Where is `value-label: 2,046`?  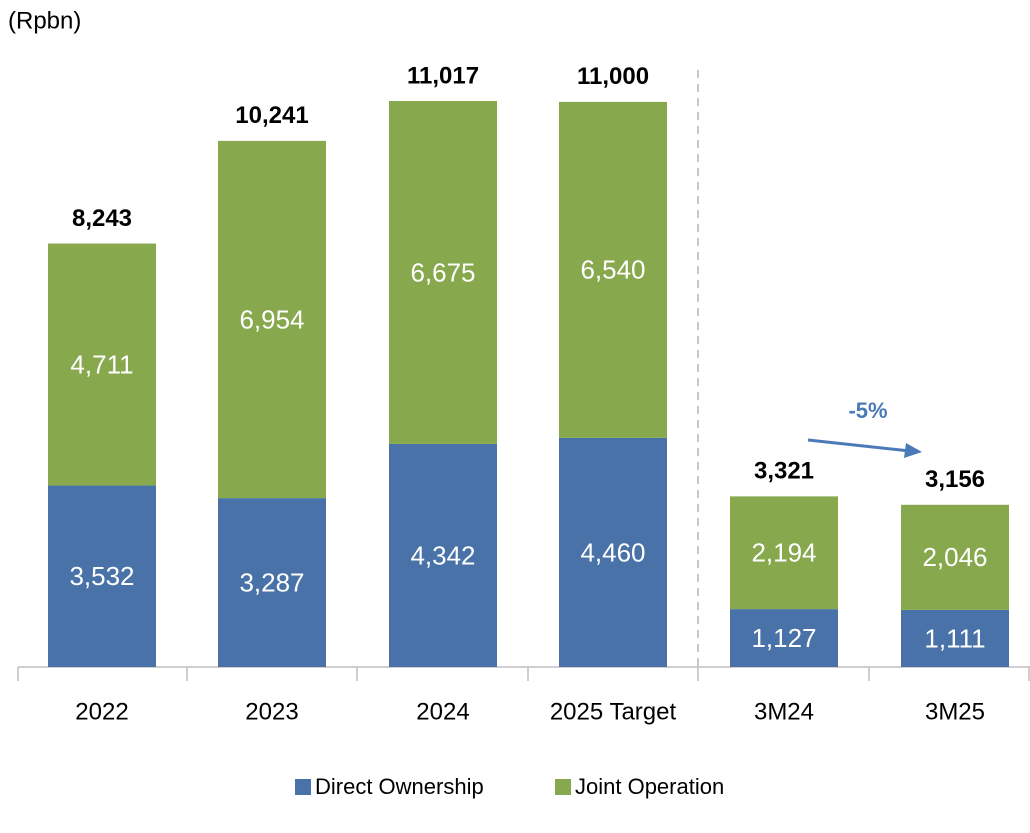
value-label: 2,046 is located at coordinates (954, 557).